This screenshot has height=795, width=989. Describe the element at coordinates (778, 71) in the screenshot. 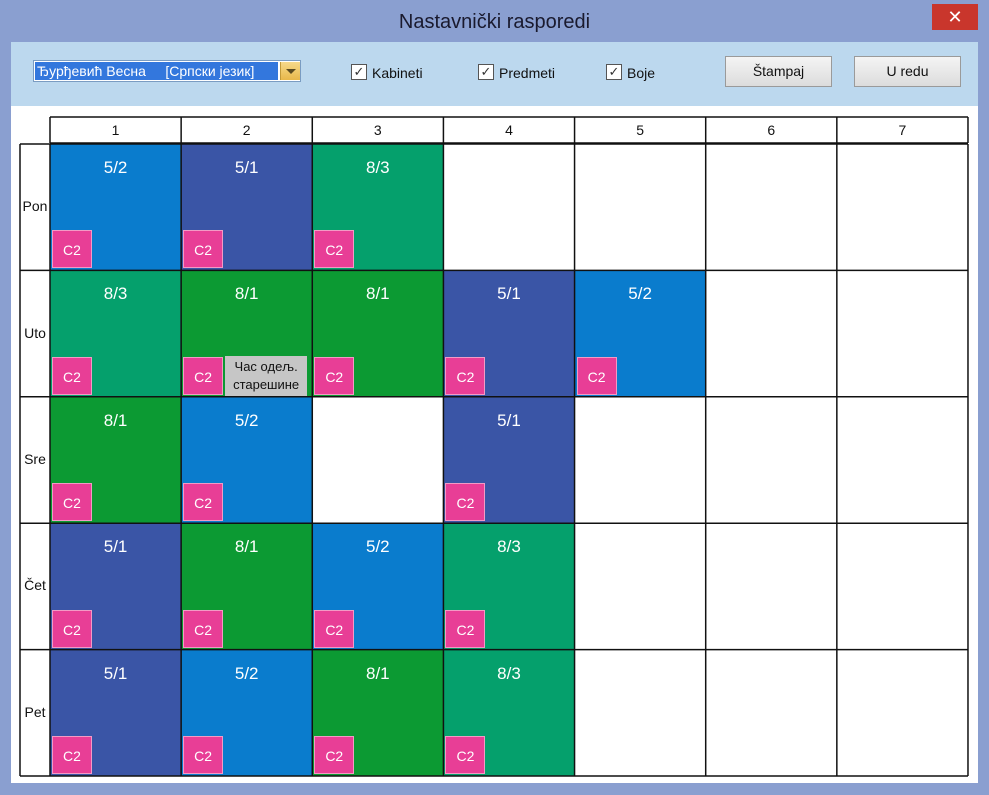

I see `print-button: Štampaj` at that location.